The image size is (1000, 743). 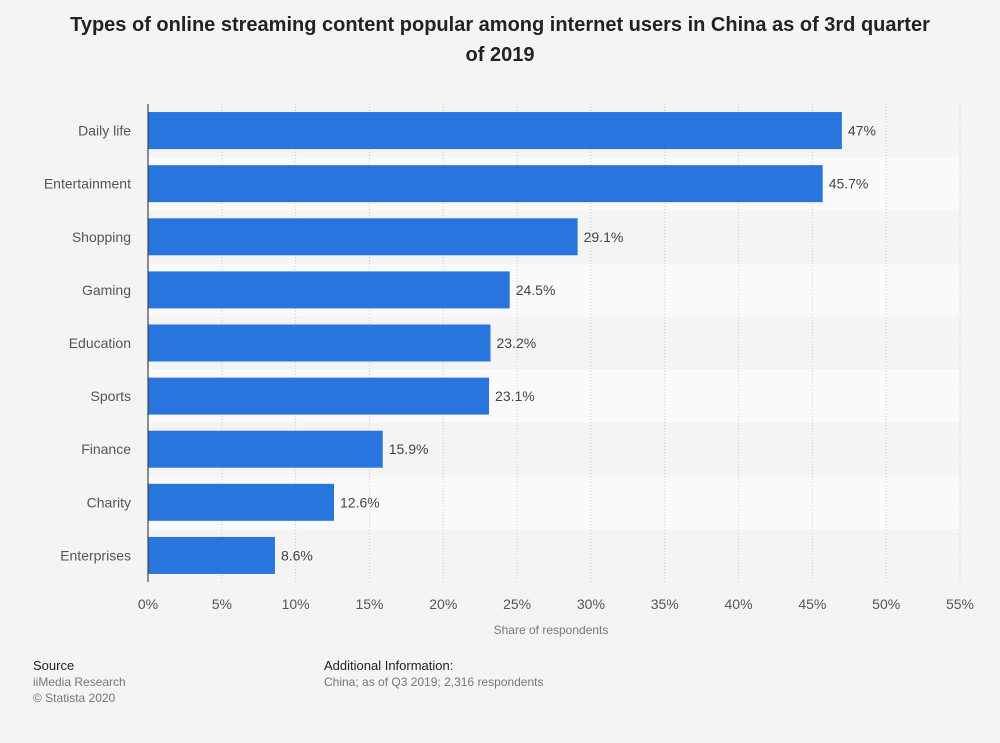 I want to click on tick-label: 55%, so click(x=960, y=604).